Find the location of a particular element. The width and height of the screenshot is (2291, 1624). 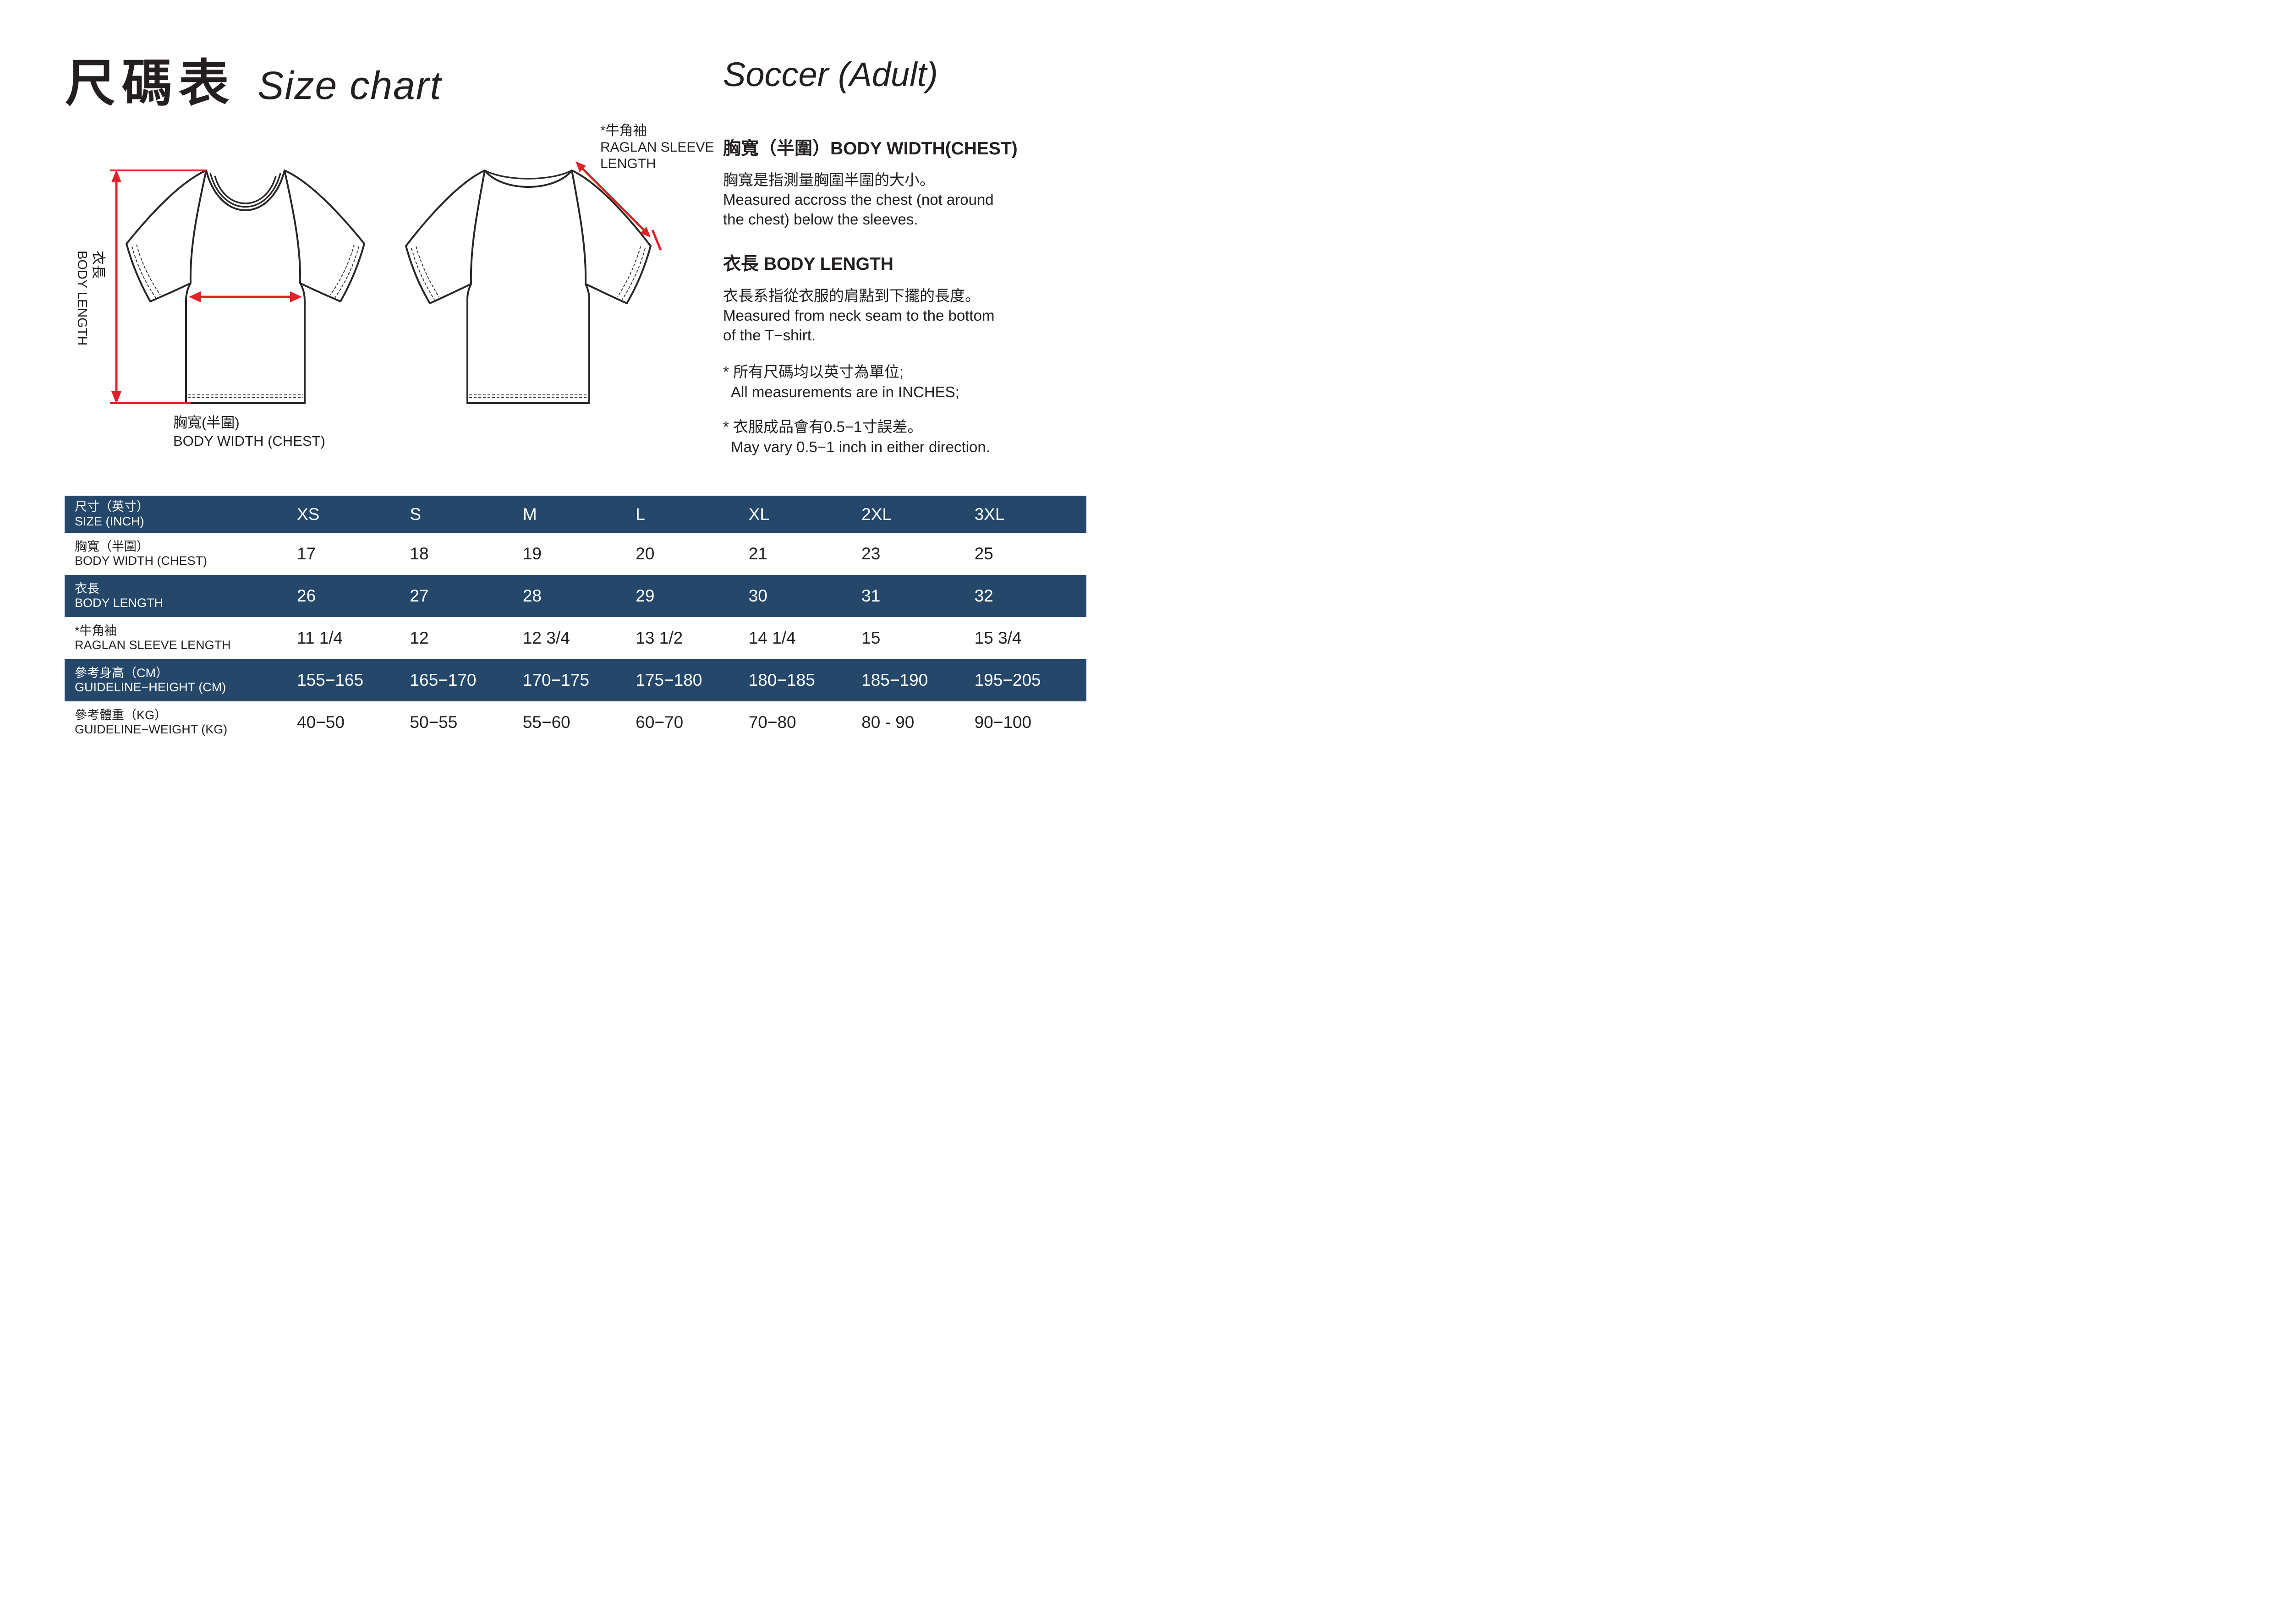

row-label-en: BODY LENGTH is located at coordinates (120, 603).